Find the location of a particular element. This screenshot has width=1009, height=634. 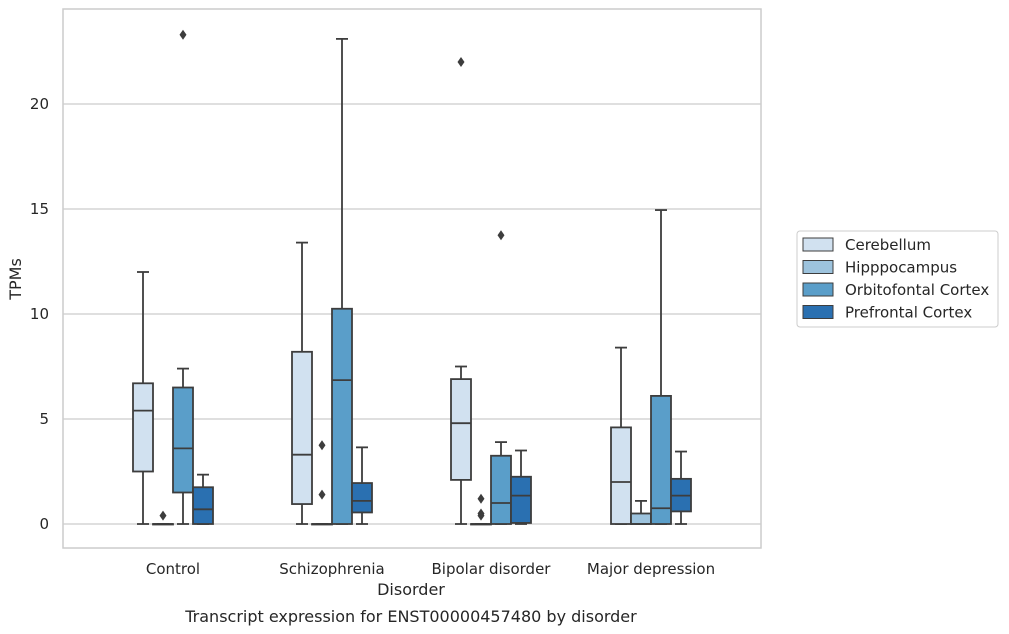

legend-frame is located at coordinates (897, 279).